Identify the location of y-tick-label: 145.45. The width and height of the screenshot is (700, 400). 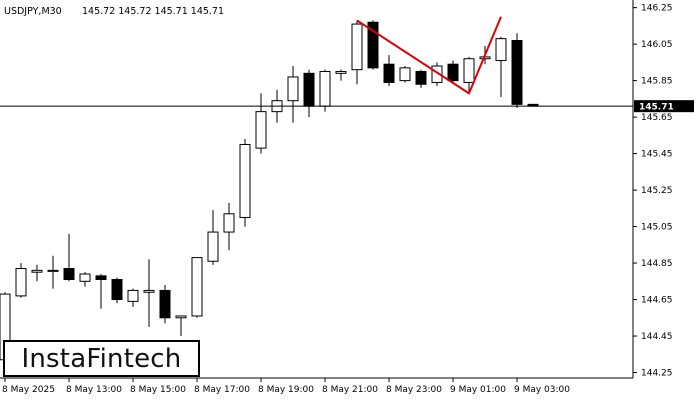
(657, 155).